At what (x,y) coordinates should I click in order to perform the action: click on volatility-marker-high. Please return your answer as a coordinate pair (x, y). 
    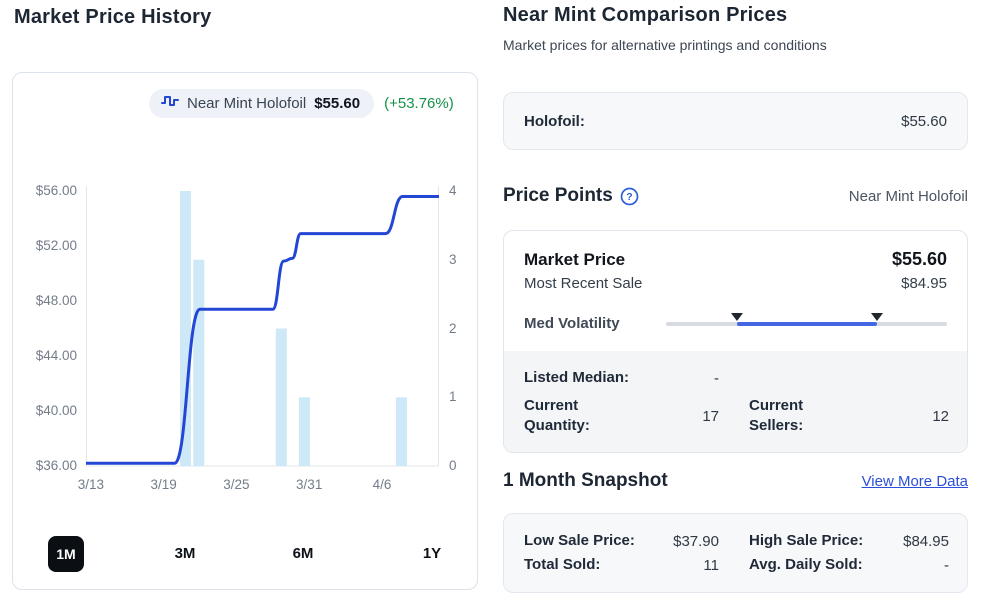
    Looking at the image, I should click on (877, 316).